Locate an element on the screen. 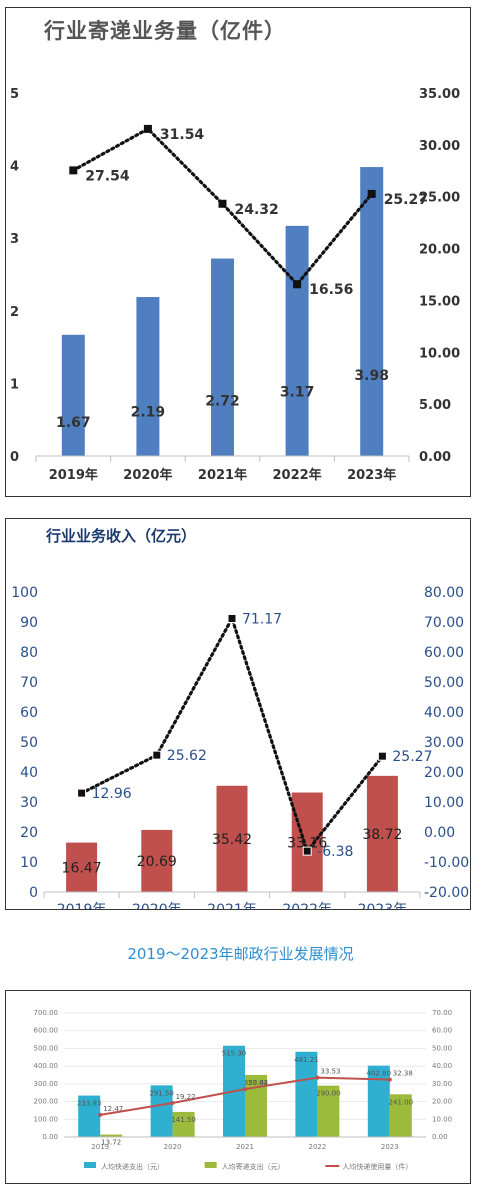  y-axis-tick-label: 700.00 is located at coordinates (46, 1013).